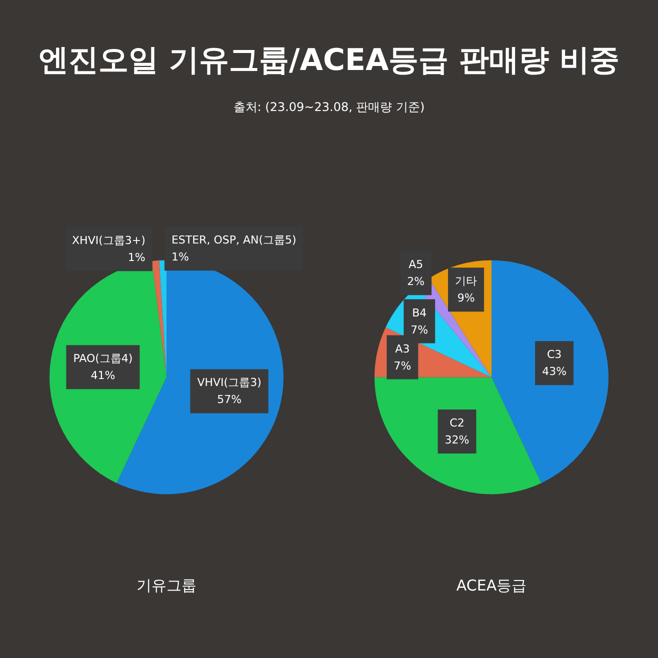 Image resolution: width=658 pixels, height=658 pixels. Describe the element at coordinates (109, 241) in the screenshot. I see `slice-label: XHVI(그룹3+)` at that location.